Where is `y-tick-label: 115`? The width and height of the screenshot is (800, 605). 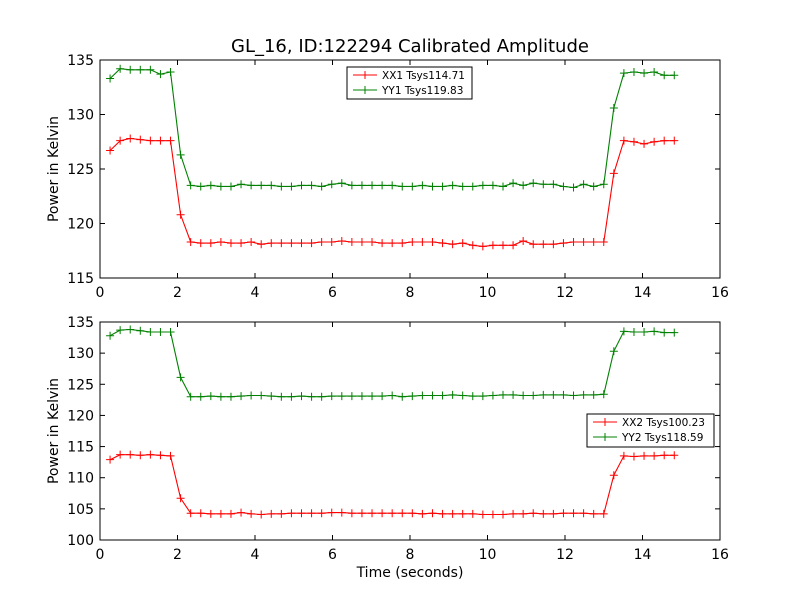 y-tick-label: 115 is located at coordinates (80, 448).